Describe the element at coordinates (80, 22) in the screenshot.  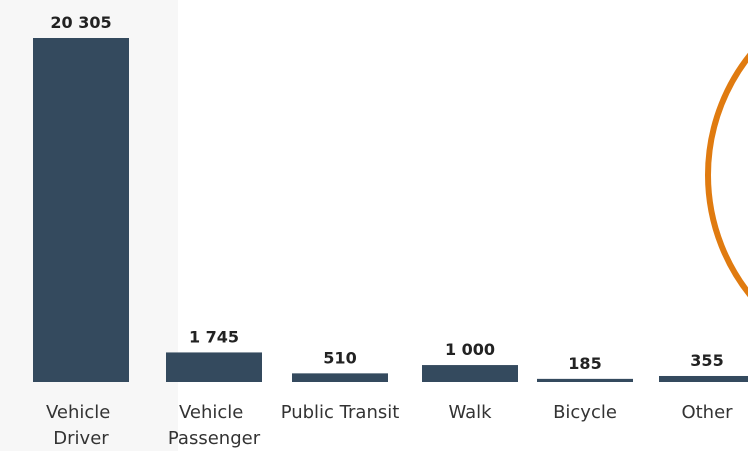
I see `value-label: 20 305` at that location.